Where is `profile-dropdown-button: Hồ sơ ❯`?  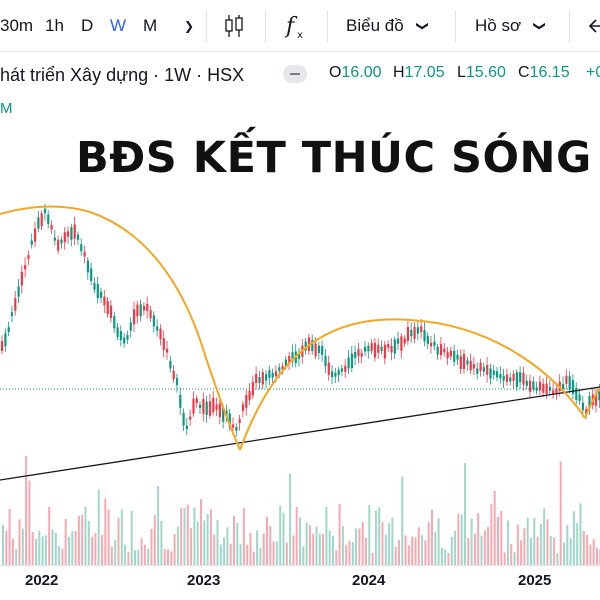 profile-dropdown-button: Hồ sơ ❯ is located at coordinates (511, 26).